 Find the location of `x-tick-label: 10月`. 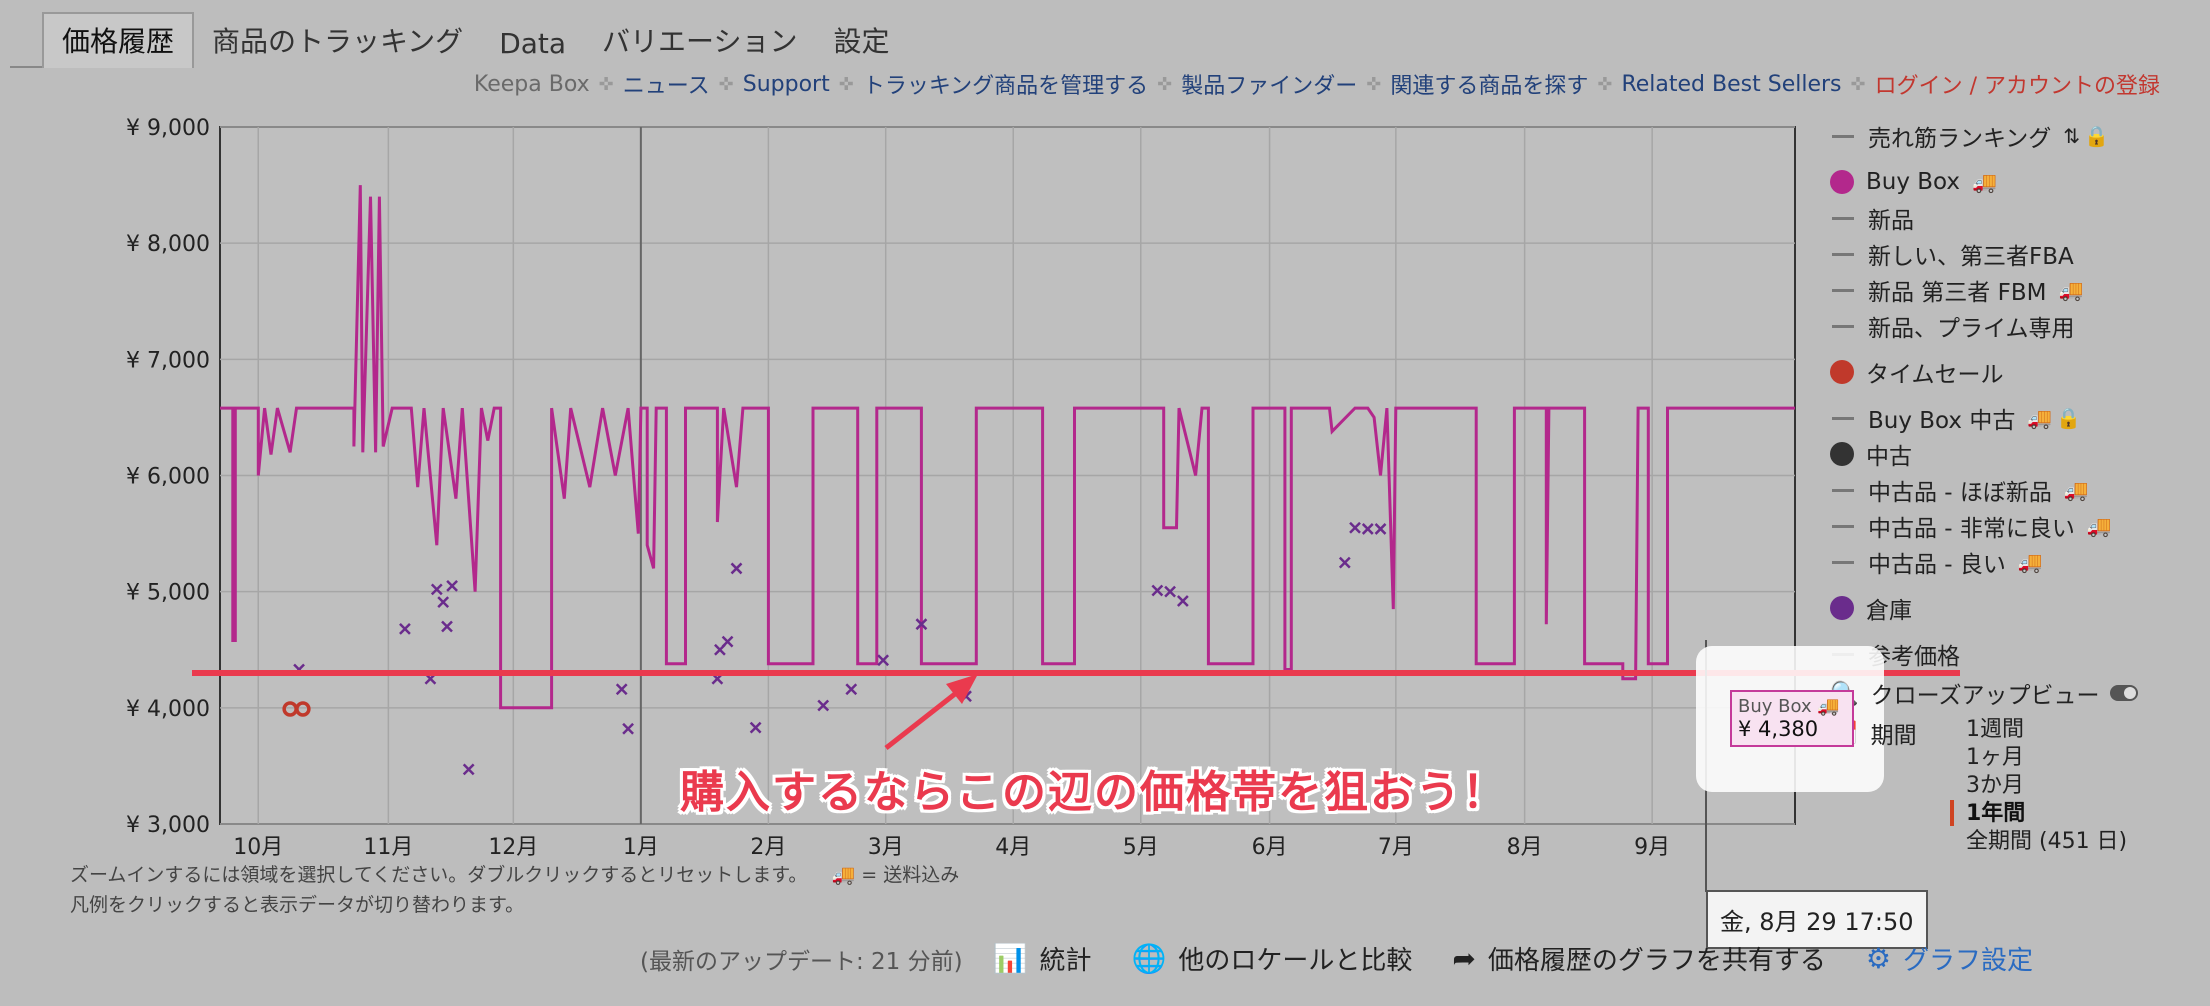

x-tick-label: 10月 is located at coordinates (258, 847).